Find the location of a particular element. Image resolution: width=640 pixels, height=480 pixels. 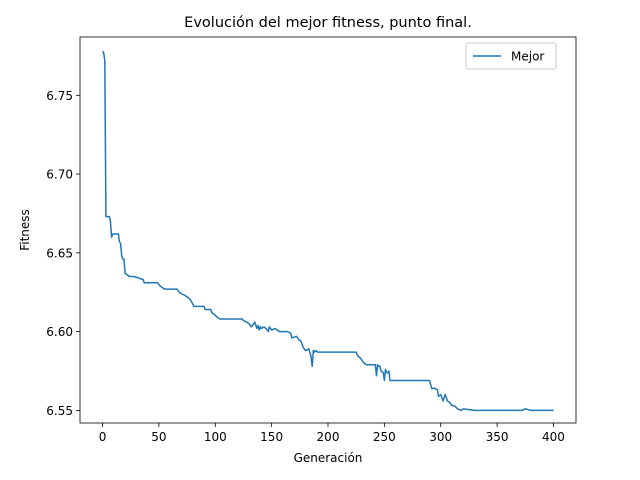

y-axis: 6.55 6.60 6.65 6.70 6.75 is located at coordinates (63, 253).